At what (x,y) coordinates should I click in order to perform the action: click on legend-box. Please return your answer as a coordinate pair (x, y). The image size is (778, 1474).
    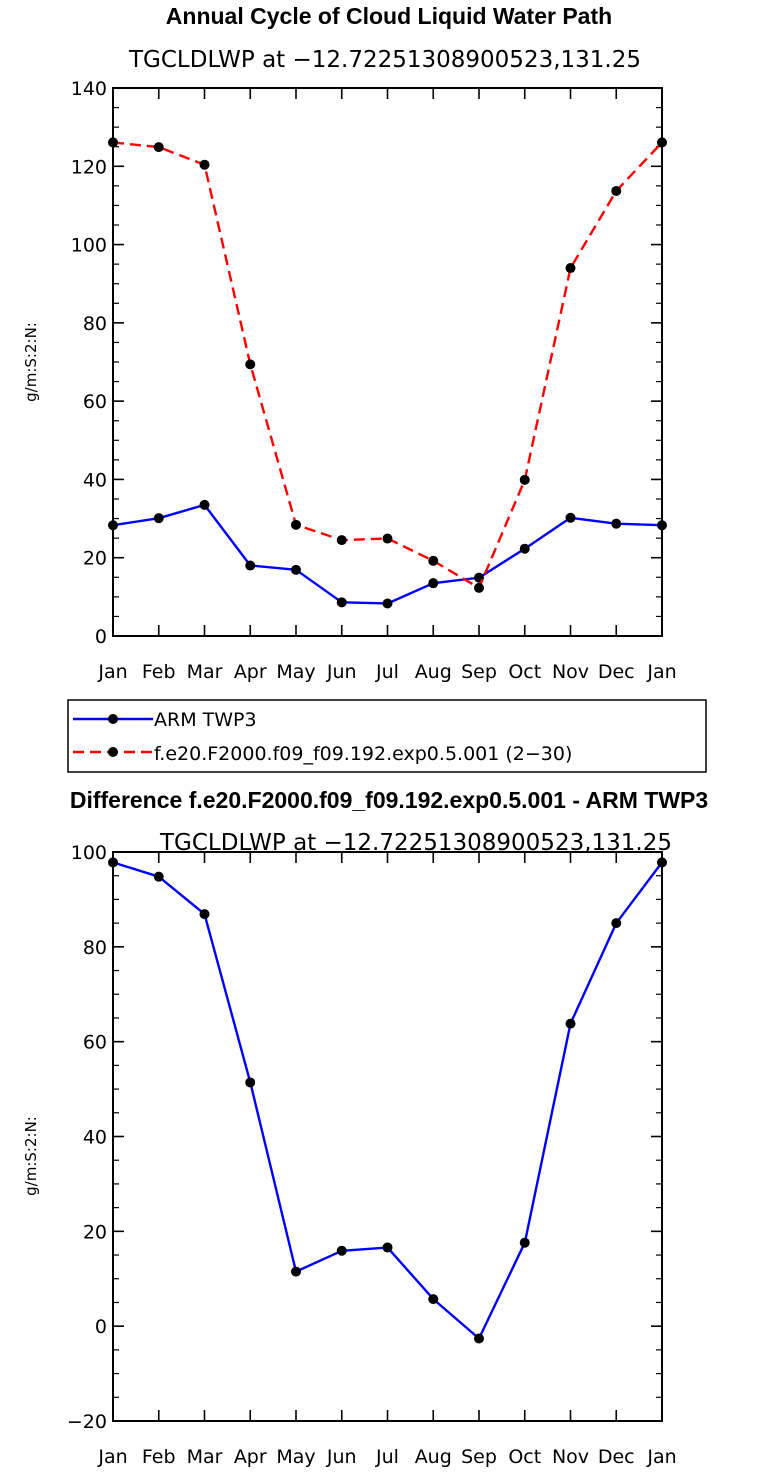
    Looking at the image, I should click on (387, 736).